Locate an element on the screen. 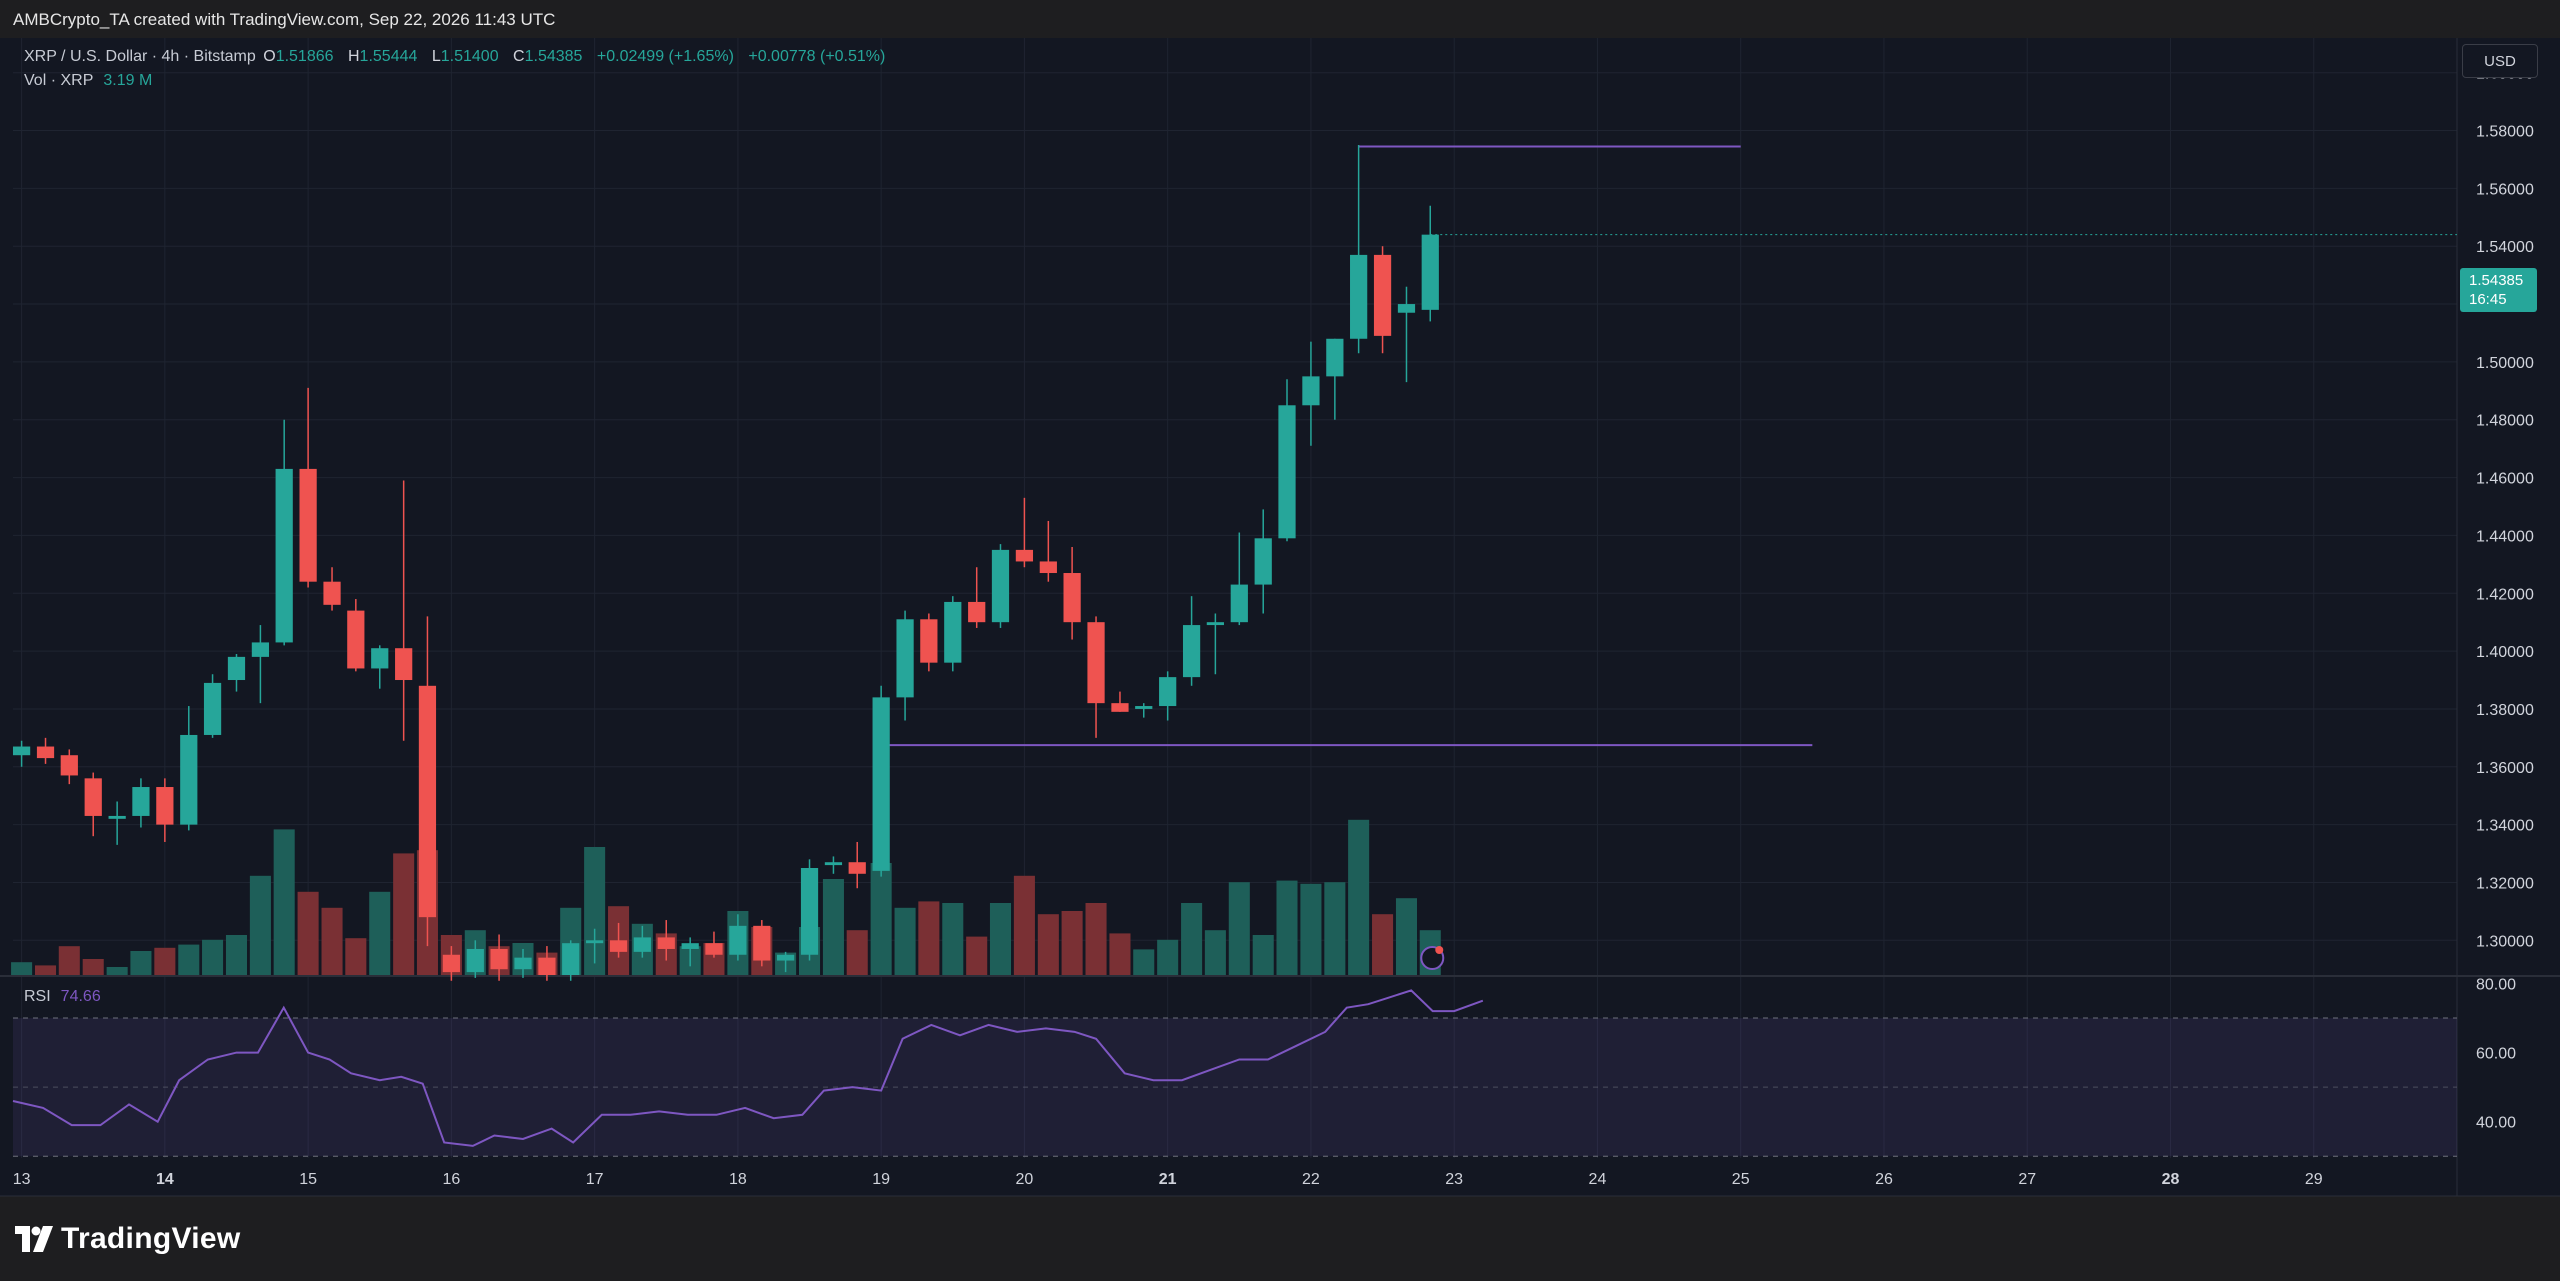 The width and height of the screenshot is (2560, 1281). time-tick-label: 19 is located at coordinates (881, 1179).